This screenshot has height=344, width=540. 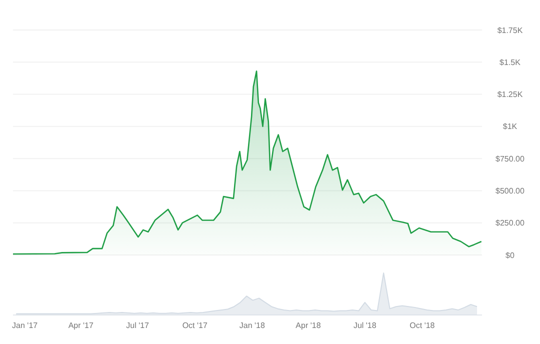 I want to click on y-tick-label: $500.00, so click(x=511, y=191).